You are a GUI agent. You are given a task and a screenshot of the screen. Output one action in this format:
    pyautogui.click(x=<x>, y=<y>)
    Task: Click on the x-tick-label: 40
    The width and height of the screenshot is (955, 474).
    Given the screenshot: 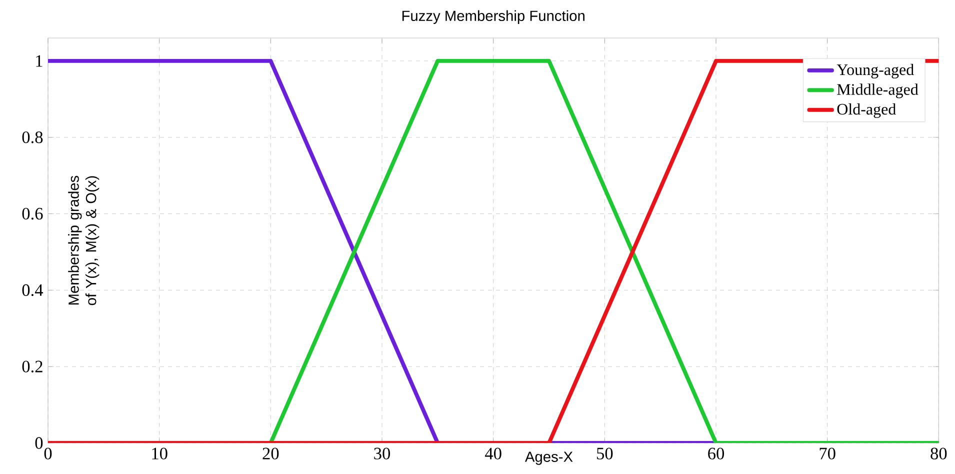 What is the action you would take?
    pyautogui.click(x=493, y=454)
    